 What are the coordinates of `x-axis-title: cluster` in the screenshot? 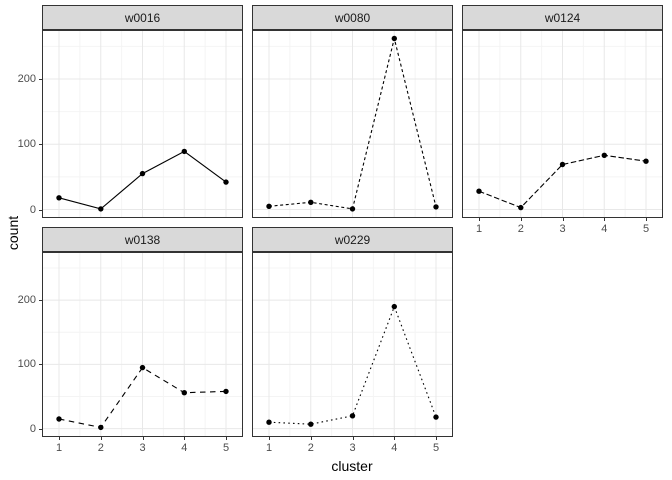 It's located at (352, 466).